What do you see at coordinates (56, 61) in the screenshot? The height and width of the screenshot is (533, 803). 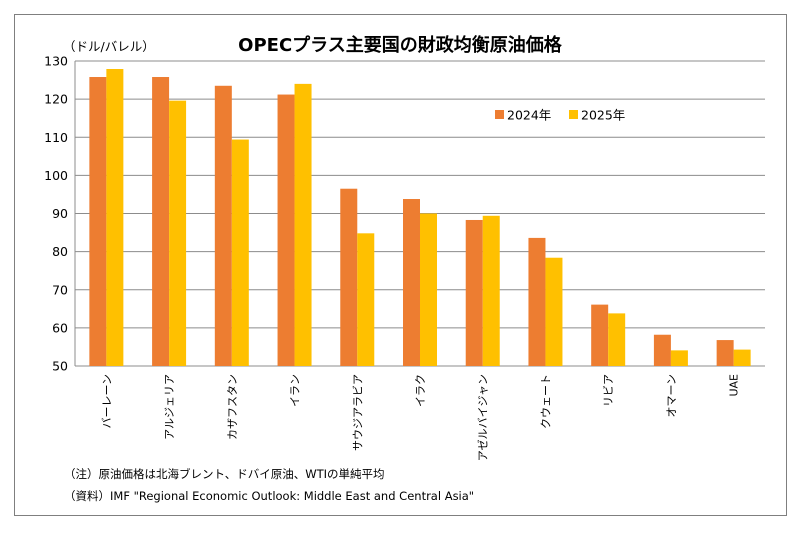 I see `y-tick-label: 130` at bounding box center [56, 61].